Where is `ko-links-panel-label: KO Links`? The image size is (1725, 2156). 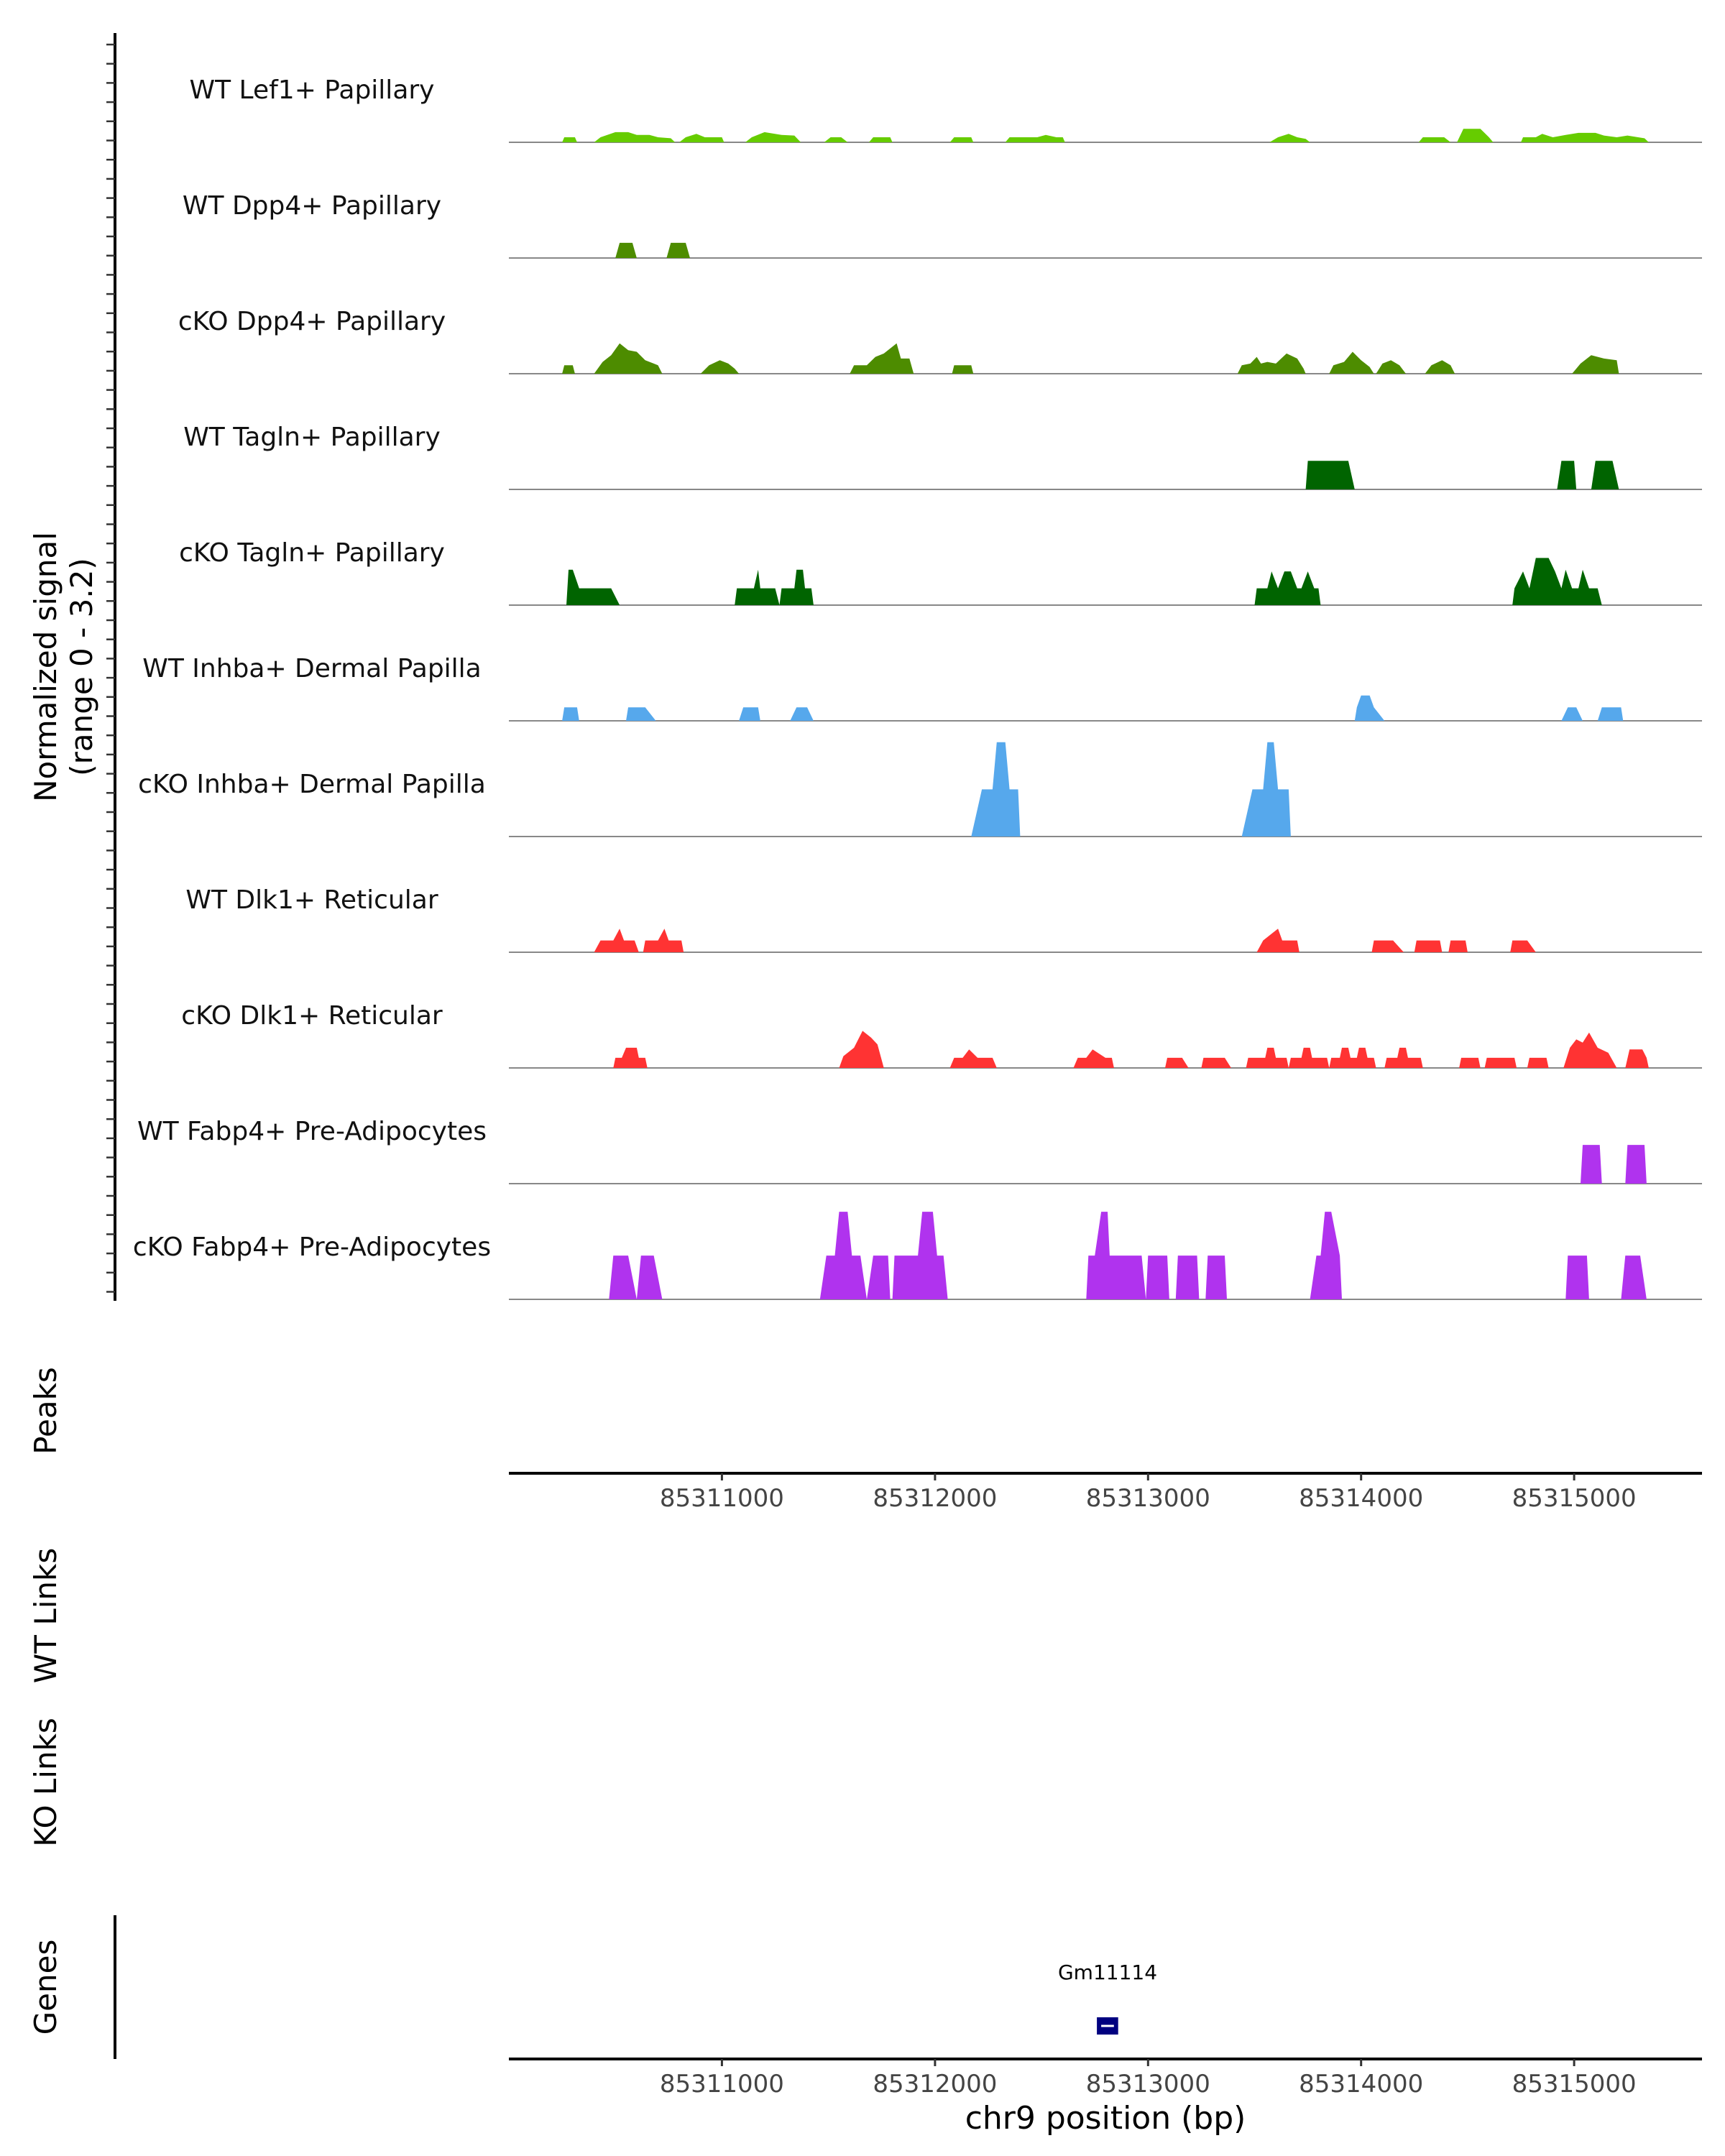
ko-links-panel-label: KO Links is located at coordinates (45, 1783).